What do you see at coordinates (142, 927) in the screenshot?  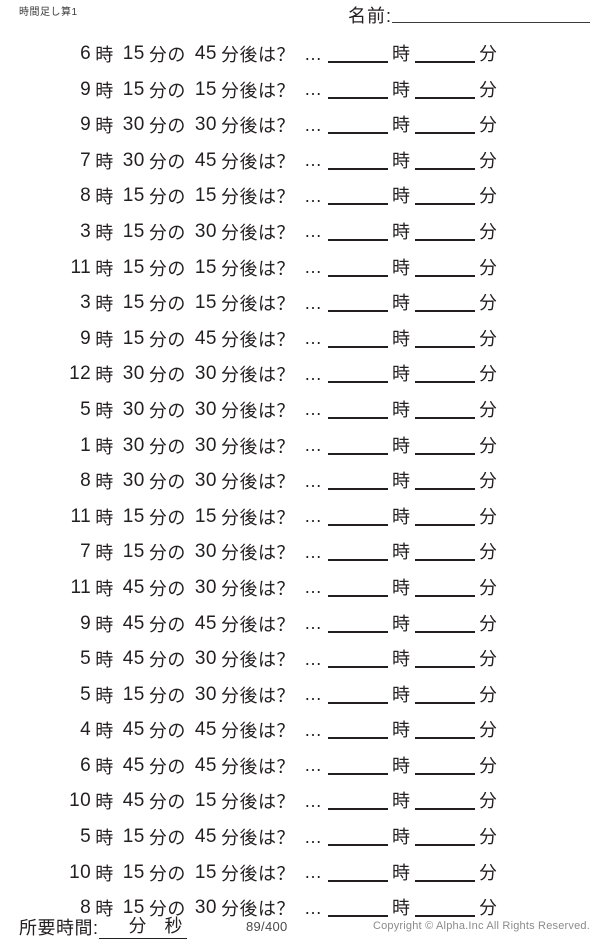 I see `elapsed-time-input-line: 分秒` at bounding box center [142, 927].